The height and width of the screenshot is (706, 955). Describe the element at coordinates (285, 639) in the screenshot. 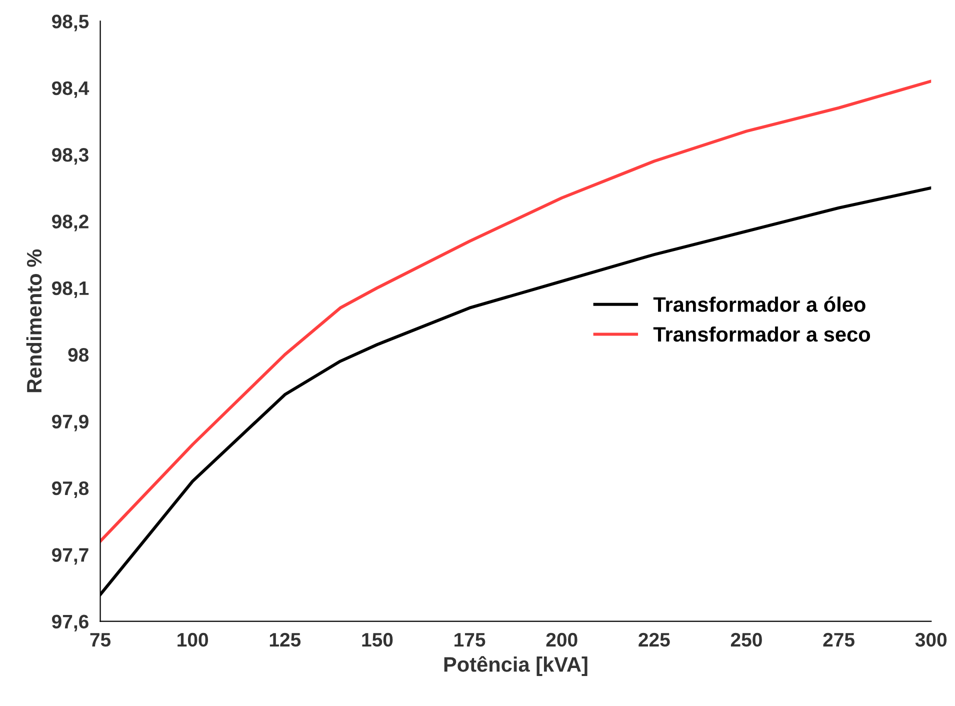

I see `x-tick-label: 125` at that location.